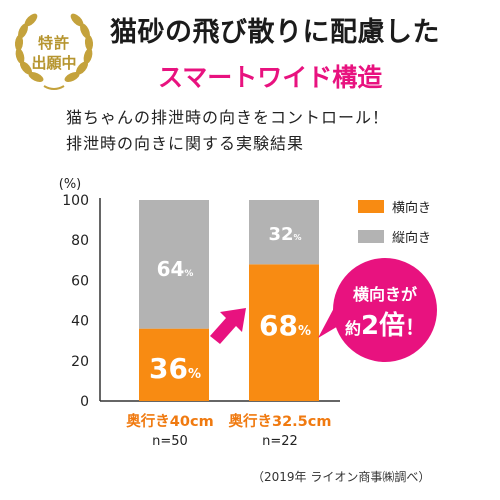 This screenshot has height=500, width=500. I want to click on y-tick-label: 0, so click(84, 402).